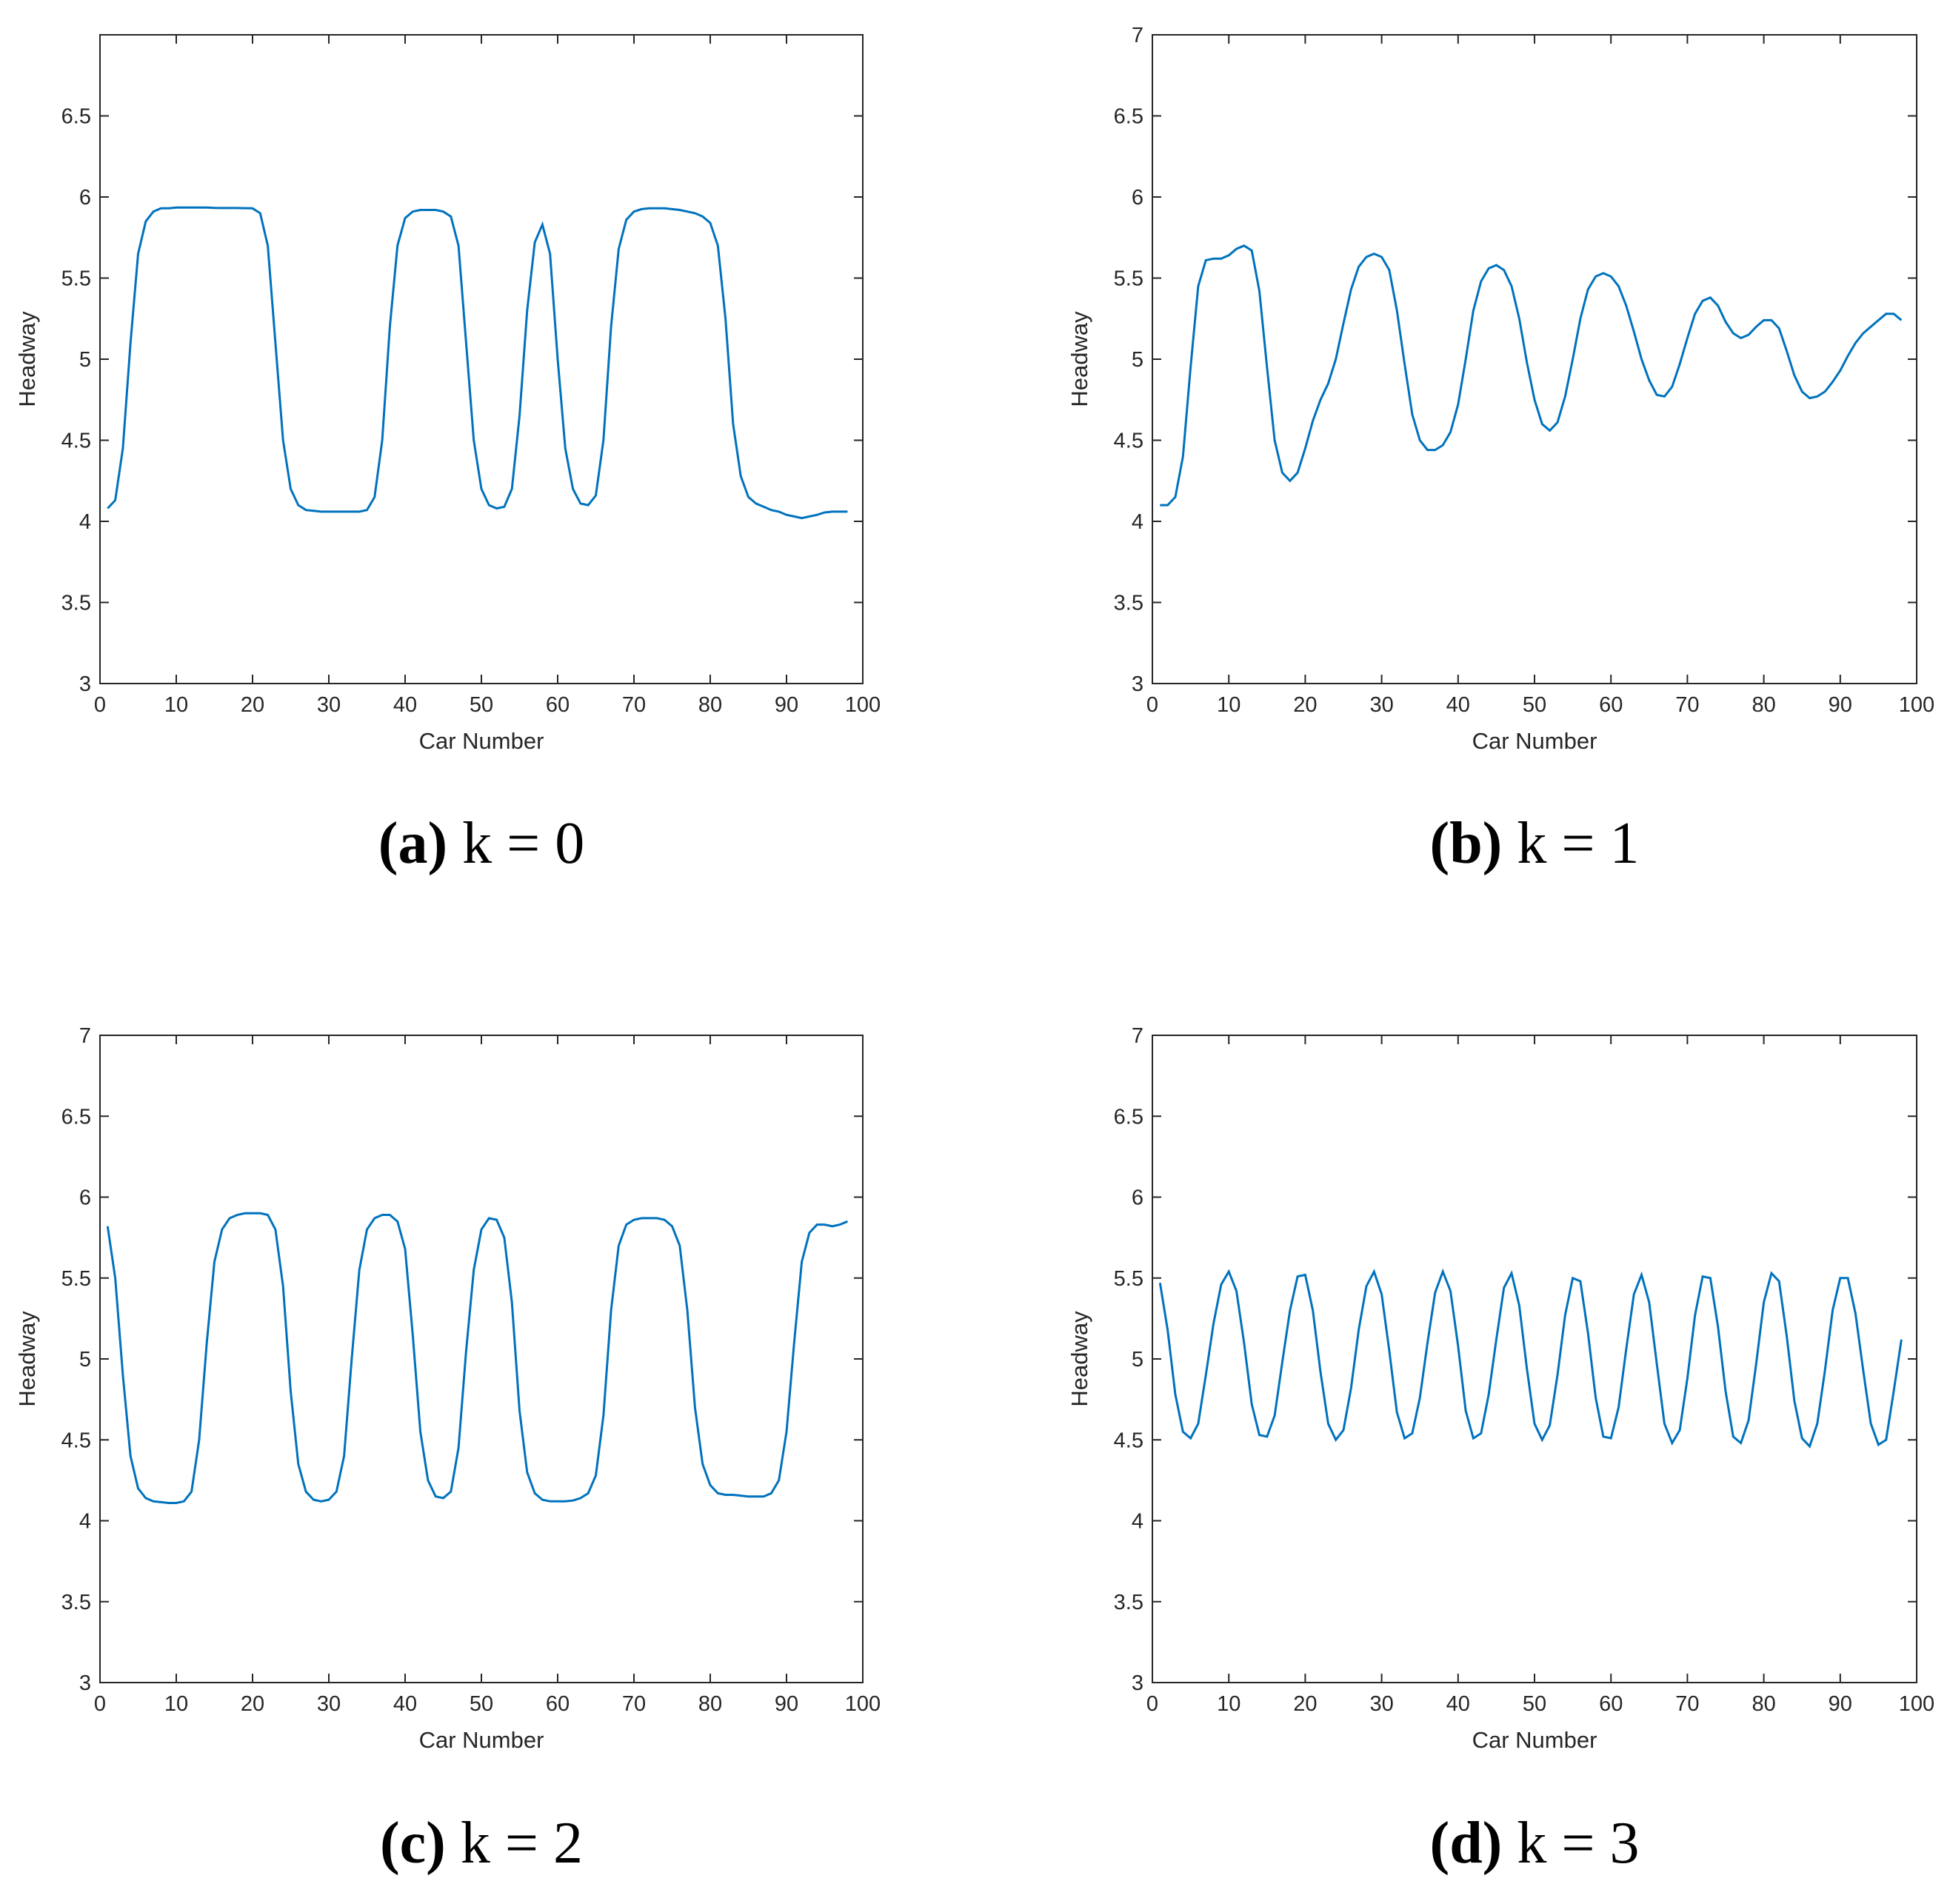 The width and height of the screenshot is (1950, 1904). I want to click on panel-caption: (b) k = 1, so click(1535, 844).